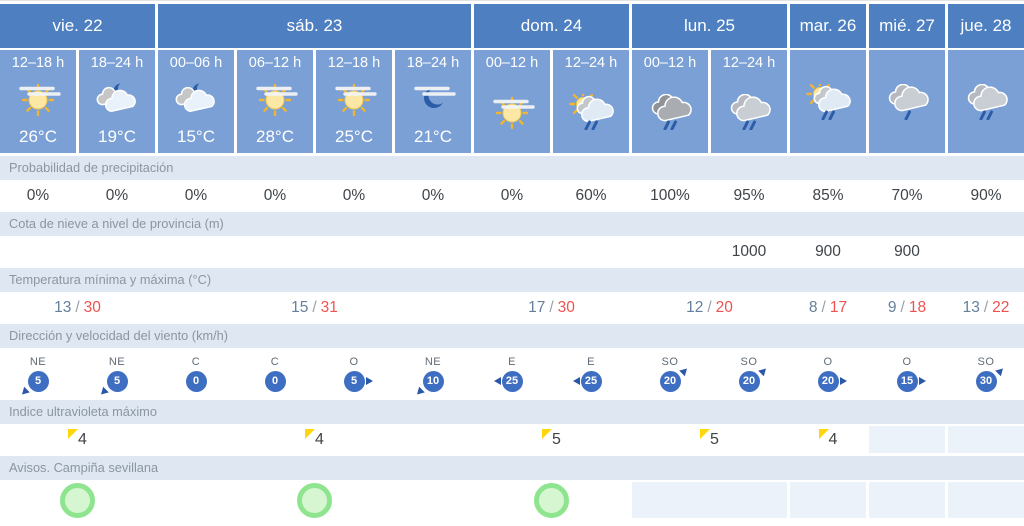 The height and width of the screenshot is (526, 1024). I want to click on slot-temperature: 19°C, so click(117, 136).